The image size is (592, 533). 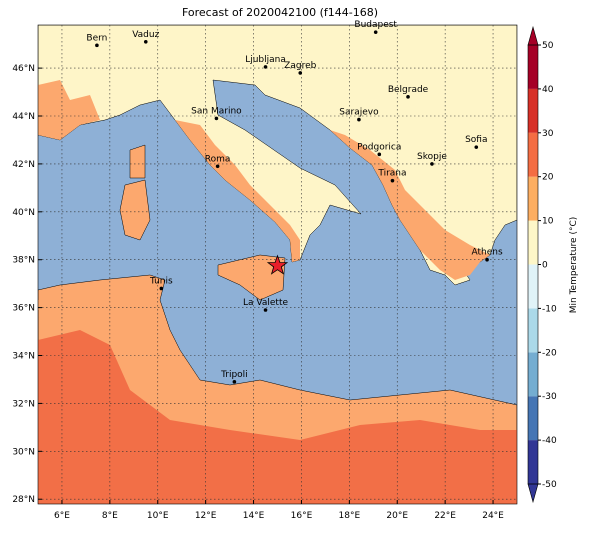 I want to click on city-label: Zagreb, so click(x=300, y=66).